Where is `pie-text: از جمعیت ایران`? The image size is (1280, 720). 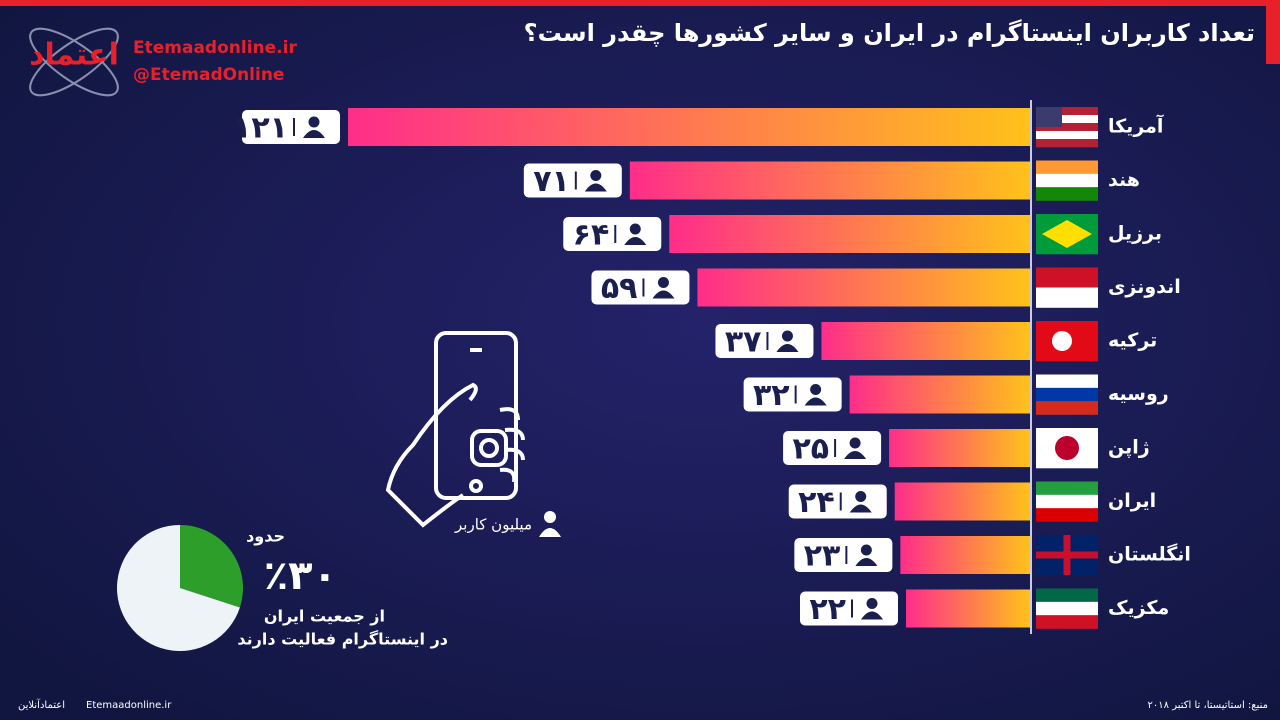 pie-text: از جمعیت ایران is located at coordinates (324, 616).